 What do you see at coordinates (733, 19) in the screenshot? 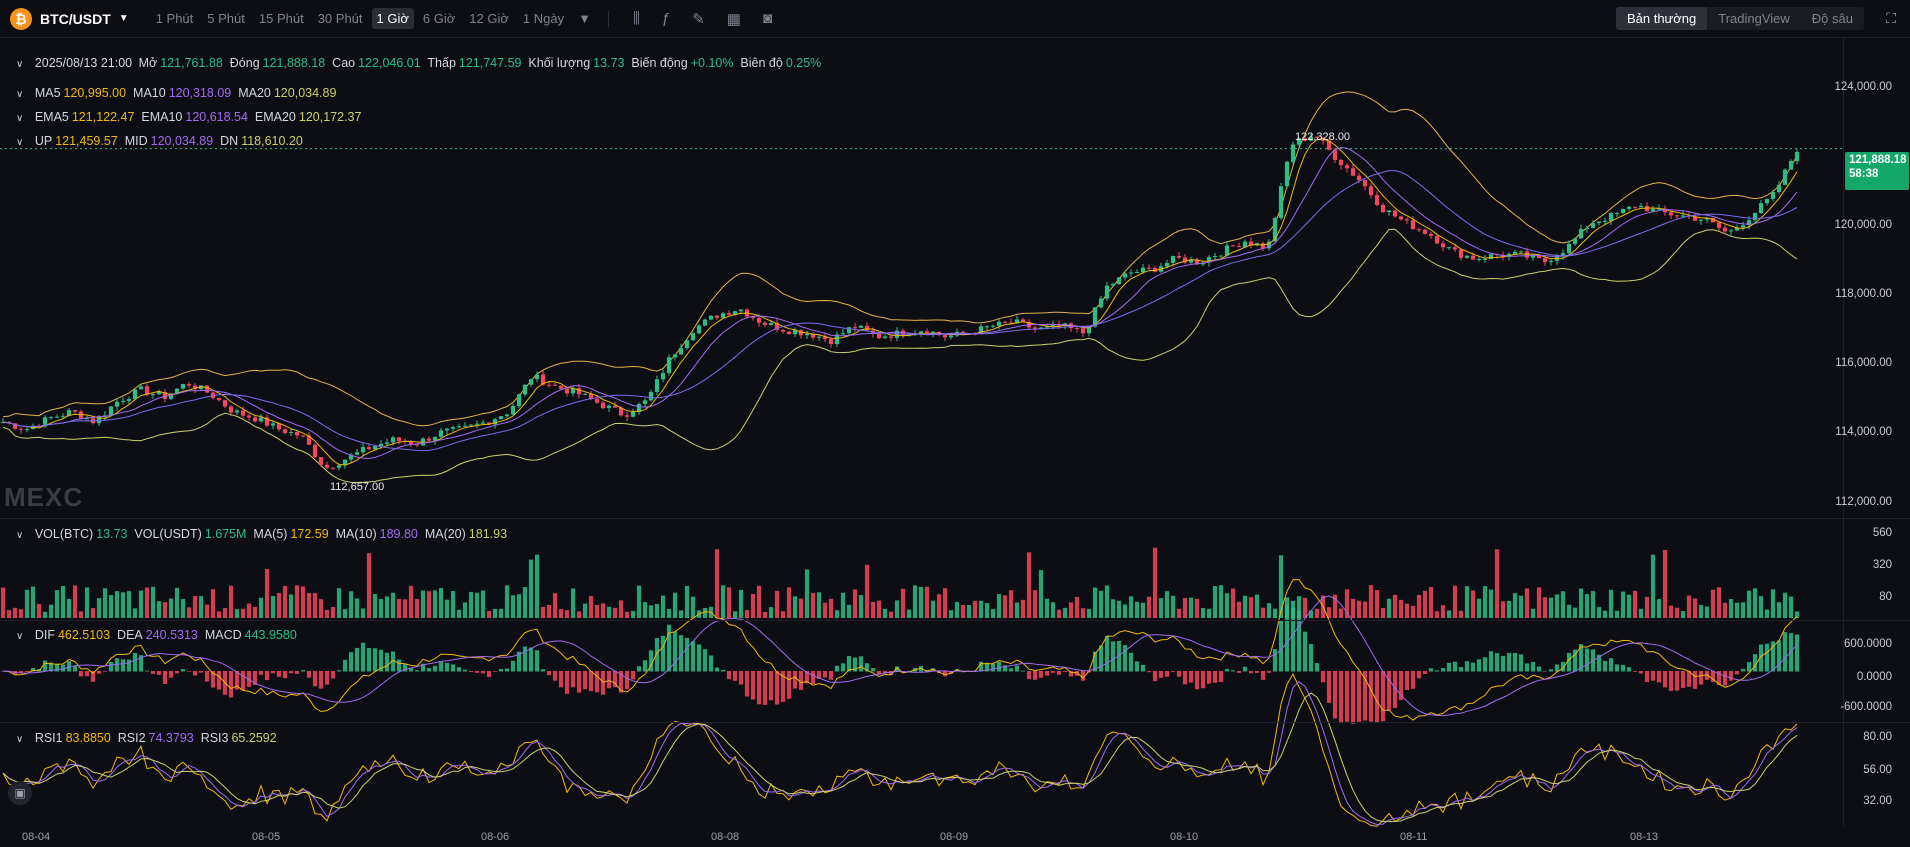
I see `layout-icon: ▦` at bounding box center [733, 19].